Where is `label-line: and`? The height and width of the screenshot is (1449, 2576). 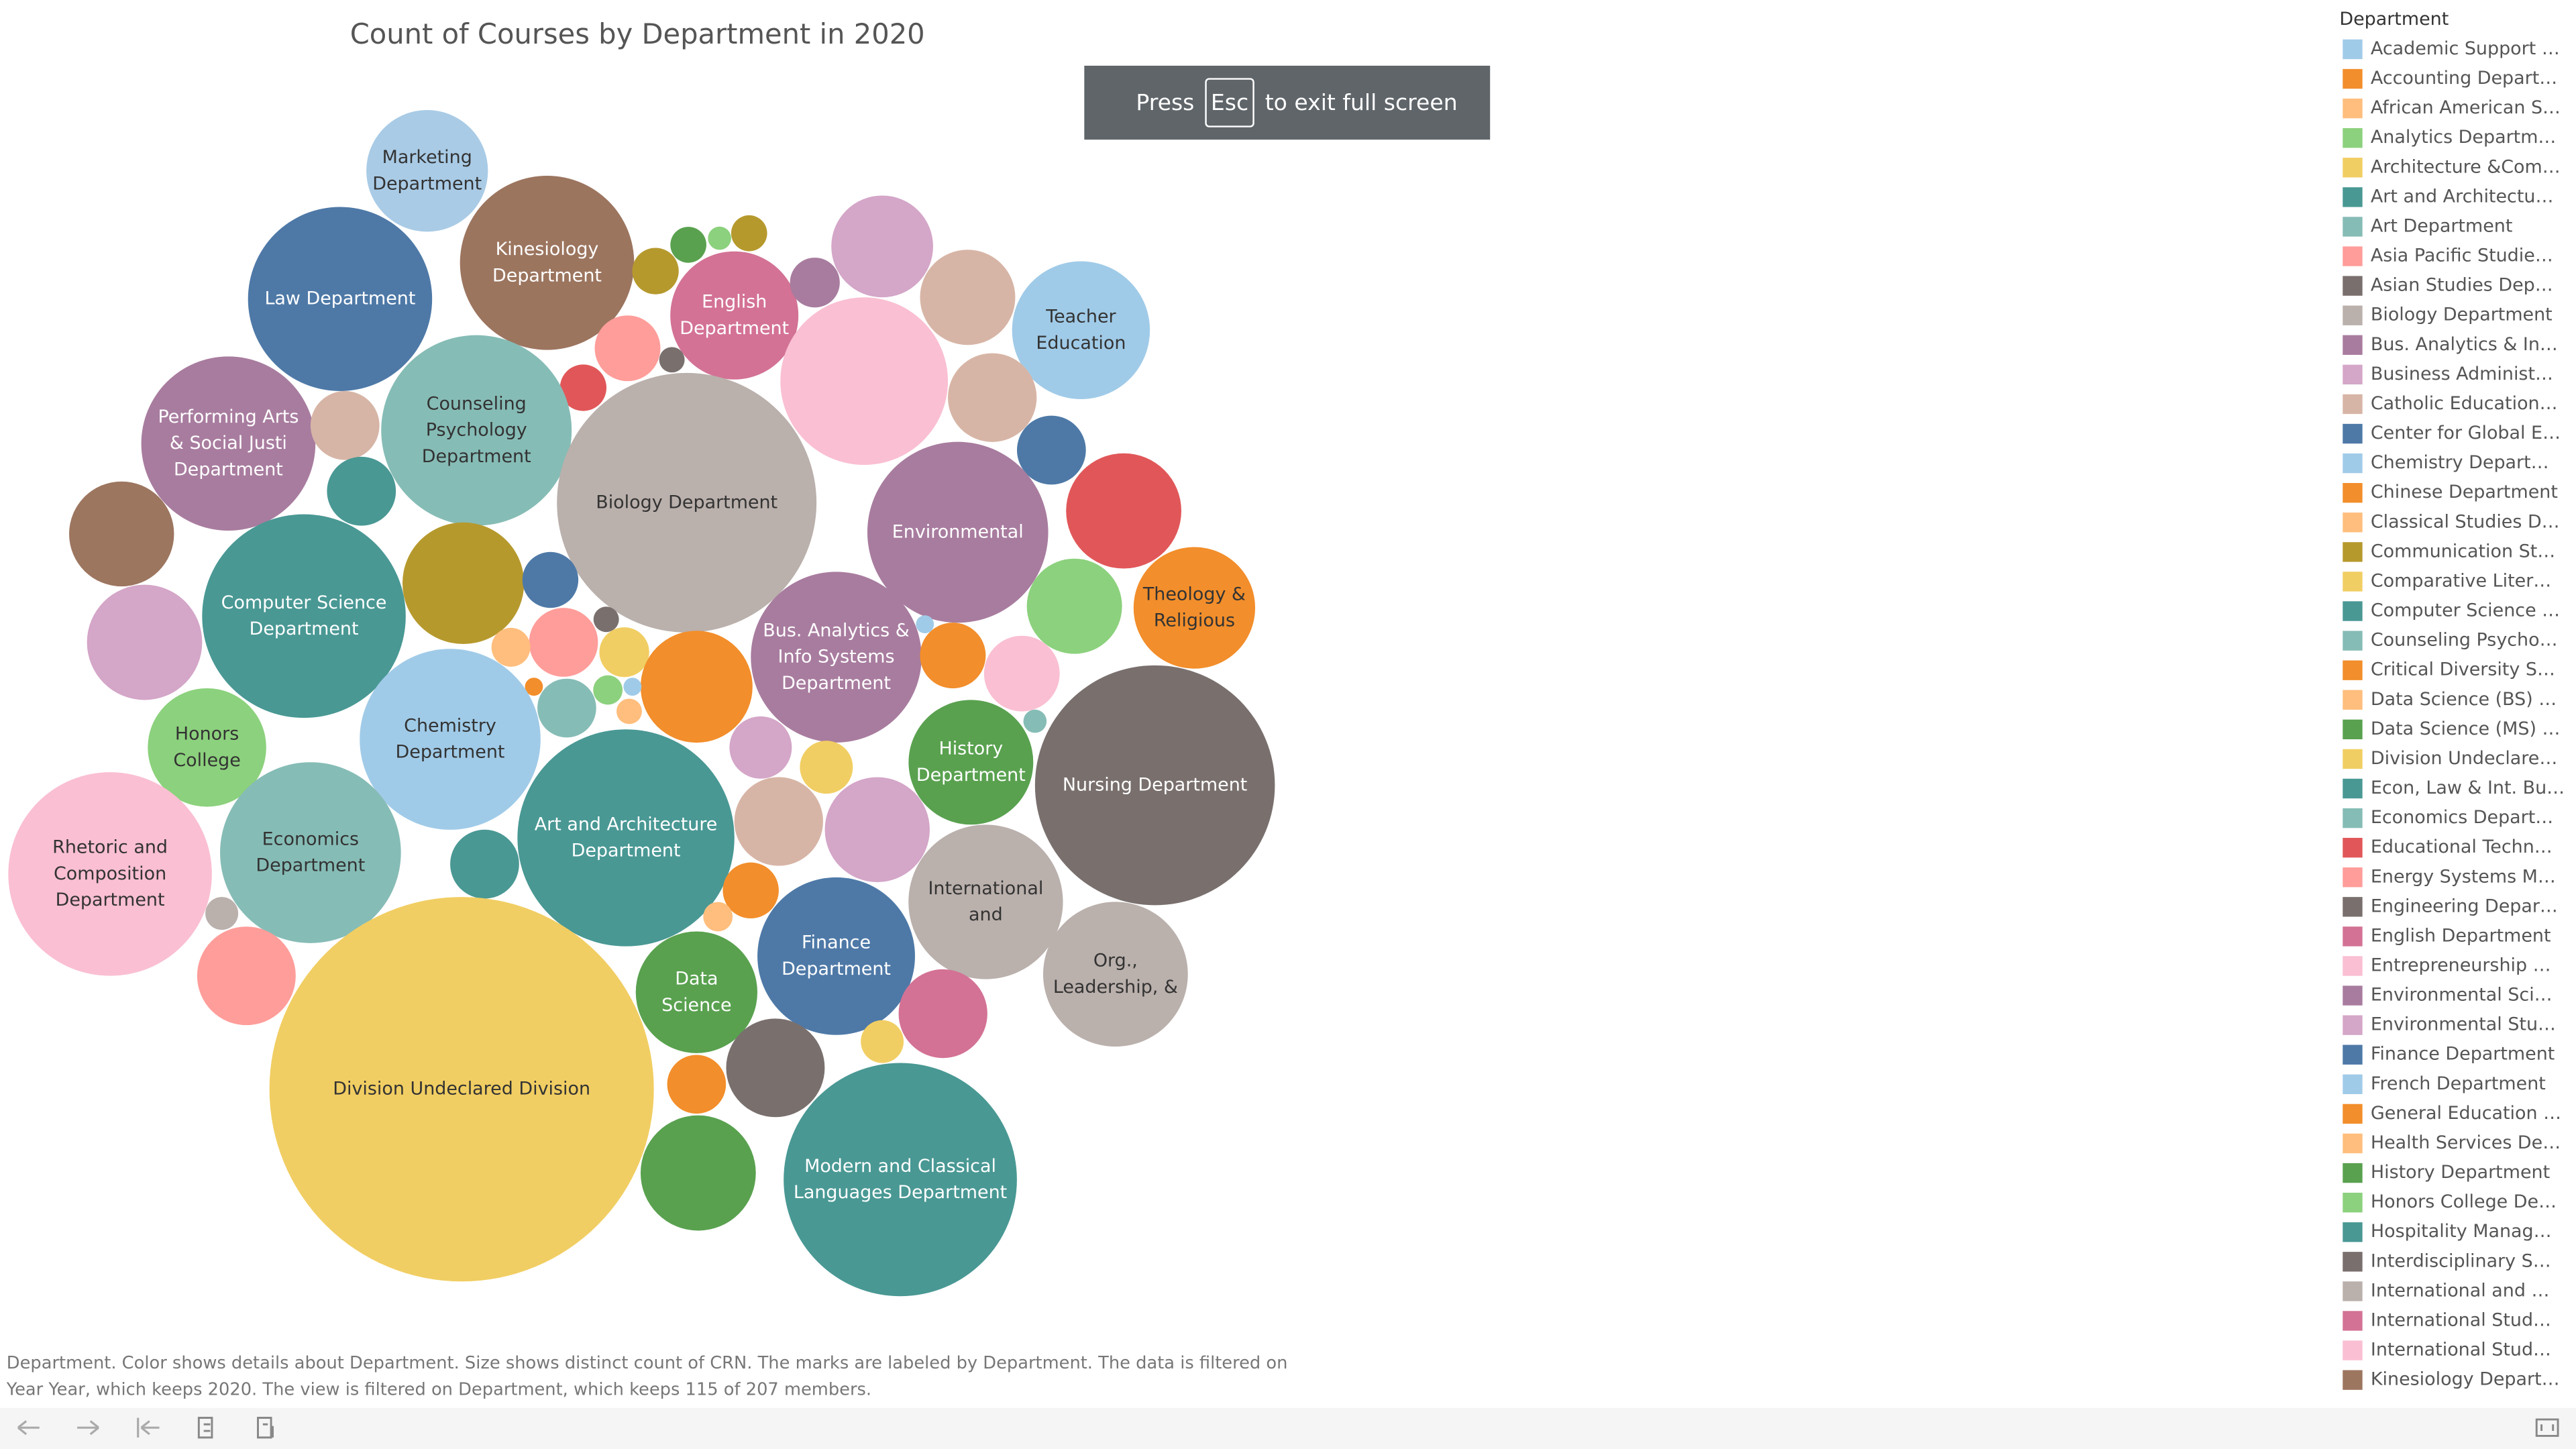 label-line: and is located at coordinates (986, 914).